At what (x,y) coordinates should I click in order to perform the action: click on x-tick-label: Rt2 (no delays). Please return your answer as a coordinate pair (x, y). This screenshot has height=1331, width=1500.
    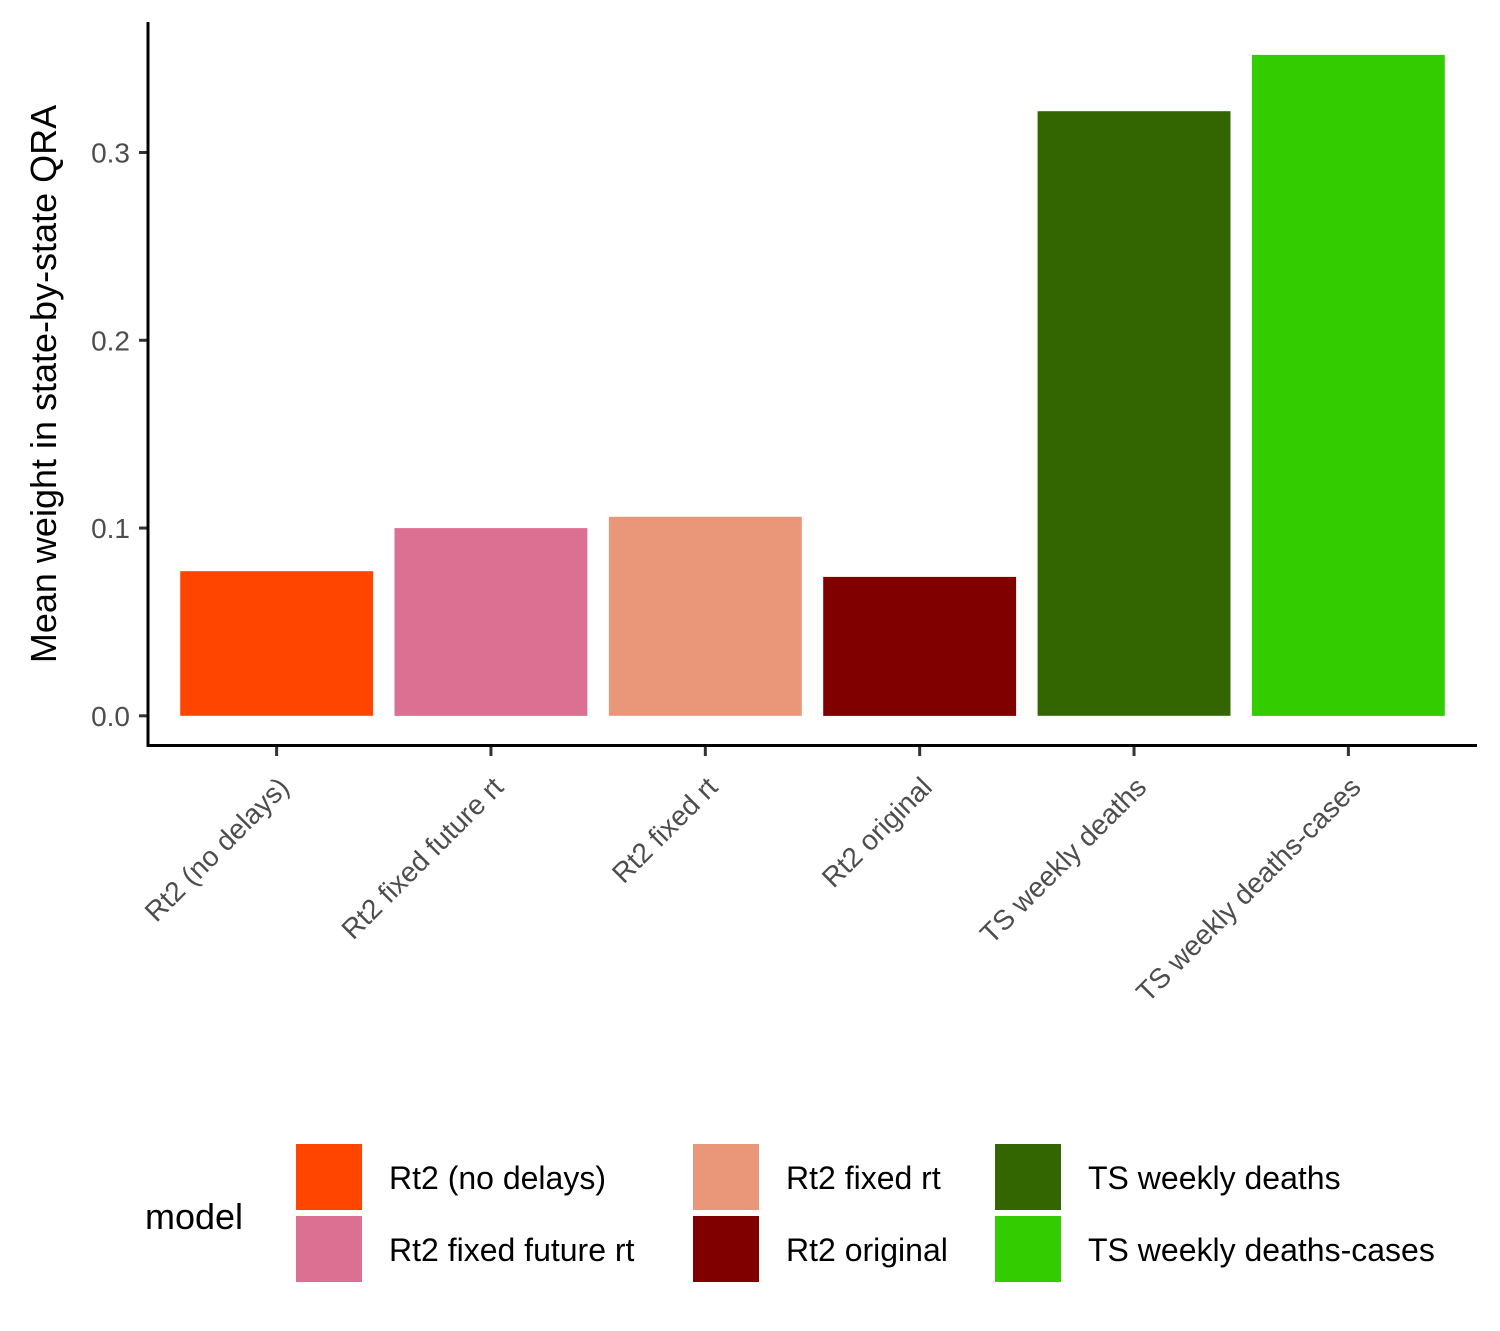
    Looking at the image, I should click on (217, 849).